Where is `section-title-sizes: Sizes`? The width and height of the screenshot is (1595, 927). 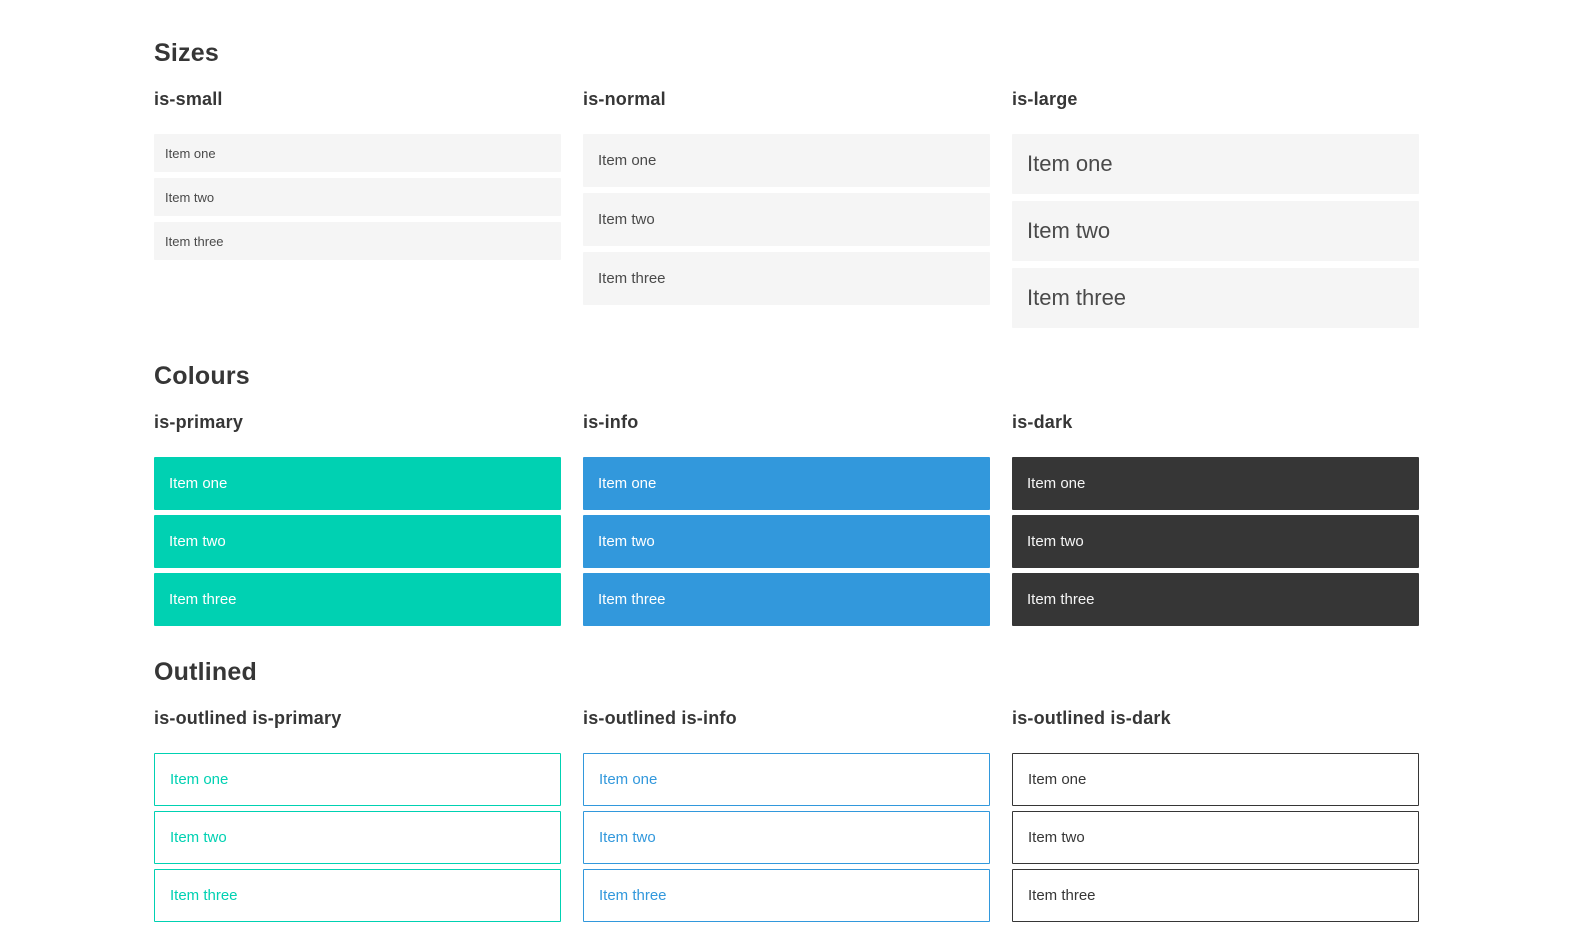
section-title-sizes: Sizes is located at coordinates (186, 53).